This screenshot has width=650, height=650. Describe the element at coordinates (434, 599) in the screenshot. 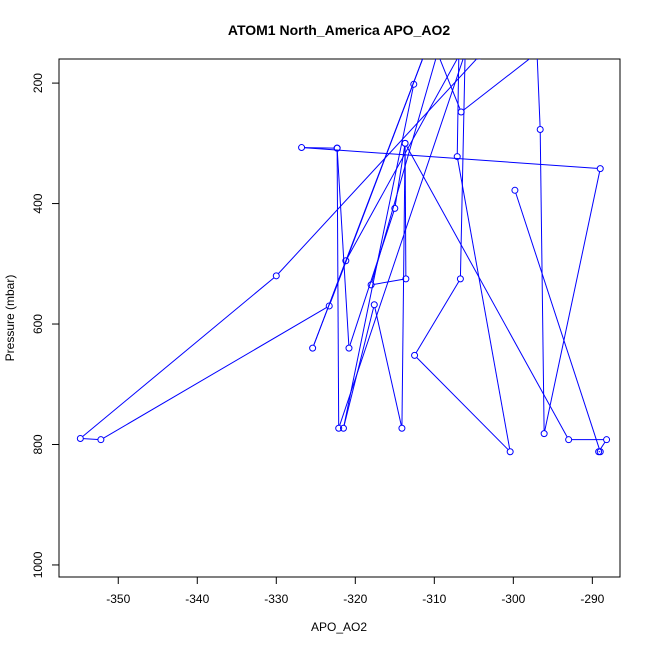

I see `x-tick-label: -310` at that location.